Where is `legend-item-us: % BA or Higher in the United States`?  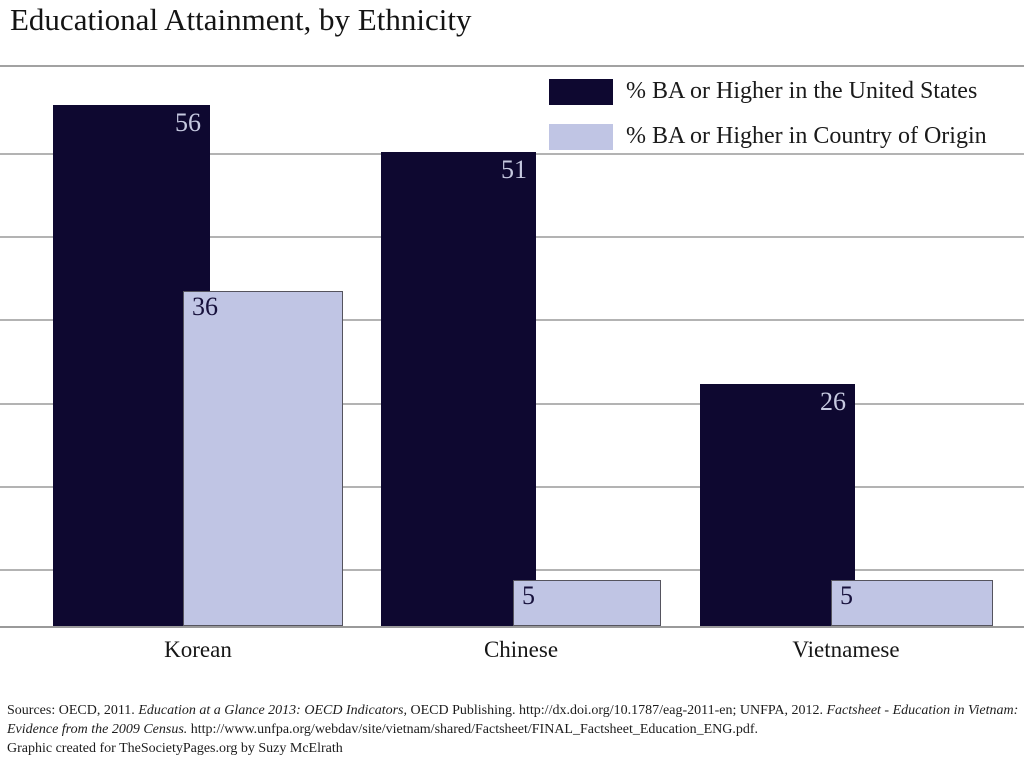 legend-item-us: % BA or Higher in the United States is located at coordinates (768, 91).